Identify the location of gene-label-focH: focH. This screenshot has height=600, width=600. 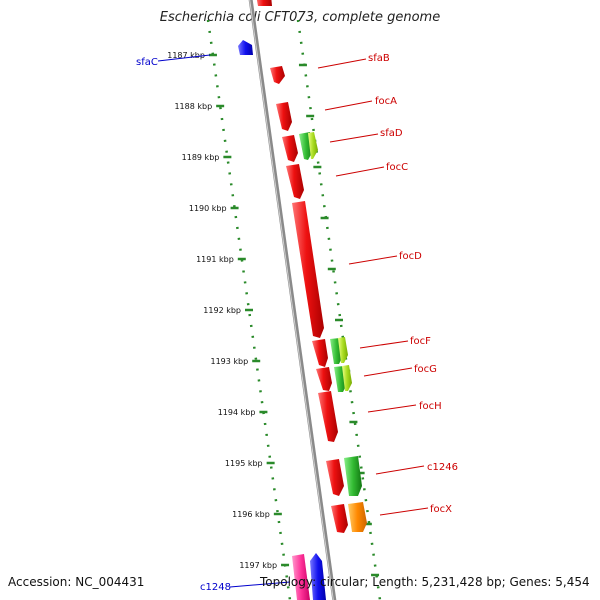
(430, 406).